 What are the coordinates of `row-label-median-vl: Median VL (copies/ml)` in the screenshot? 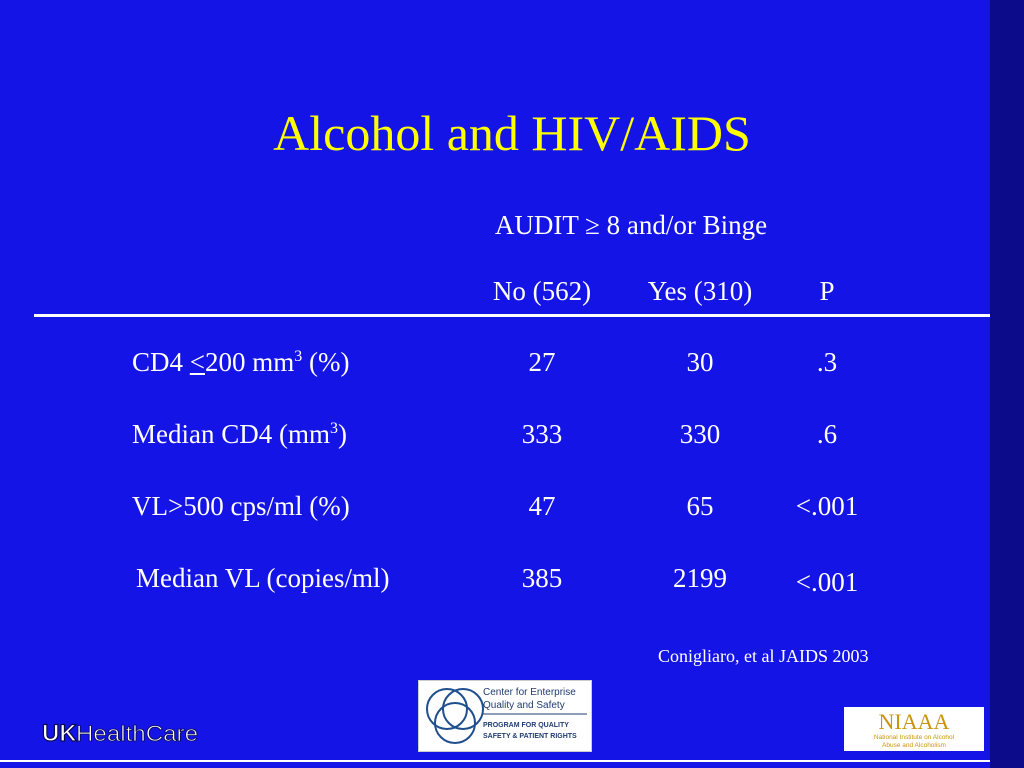 It's located at (263, 578).